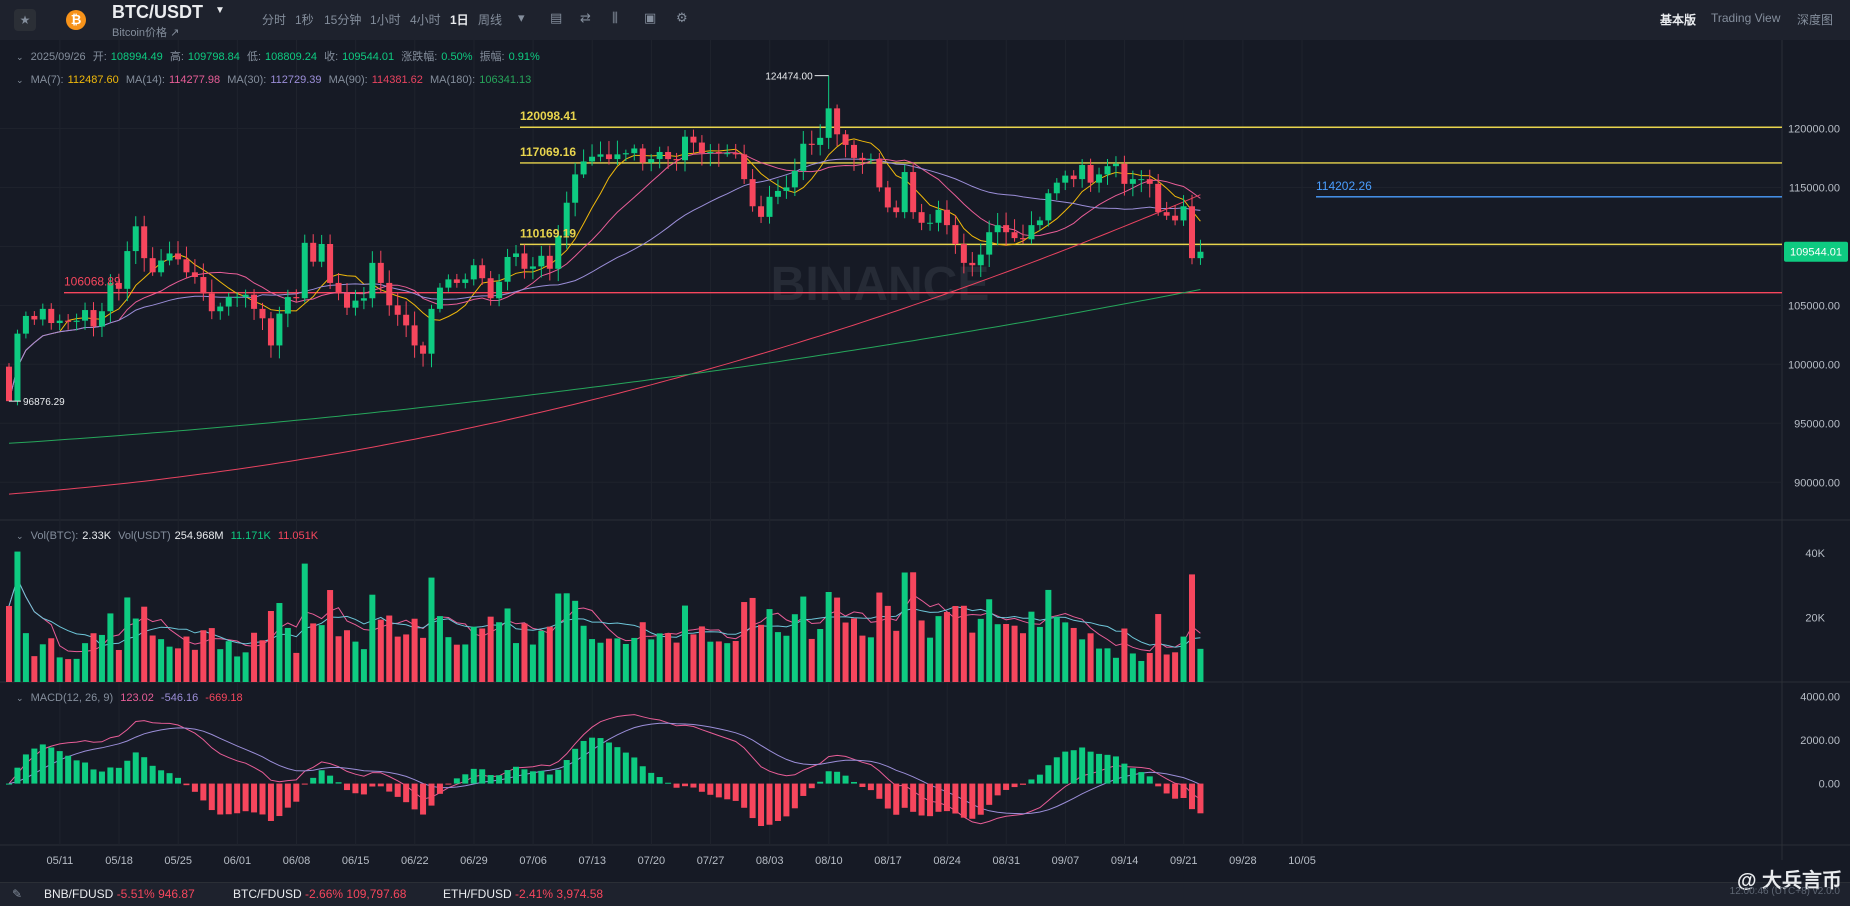 This screenshot has height=906, width=1850. Describe the element at coordinates (1829, 785) in the screenshot. I see `macd-tick-label: 0.00` at that location.